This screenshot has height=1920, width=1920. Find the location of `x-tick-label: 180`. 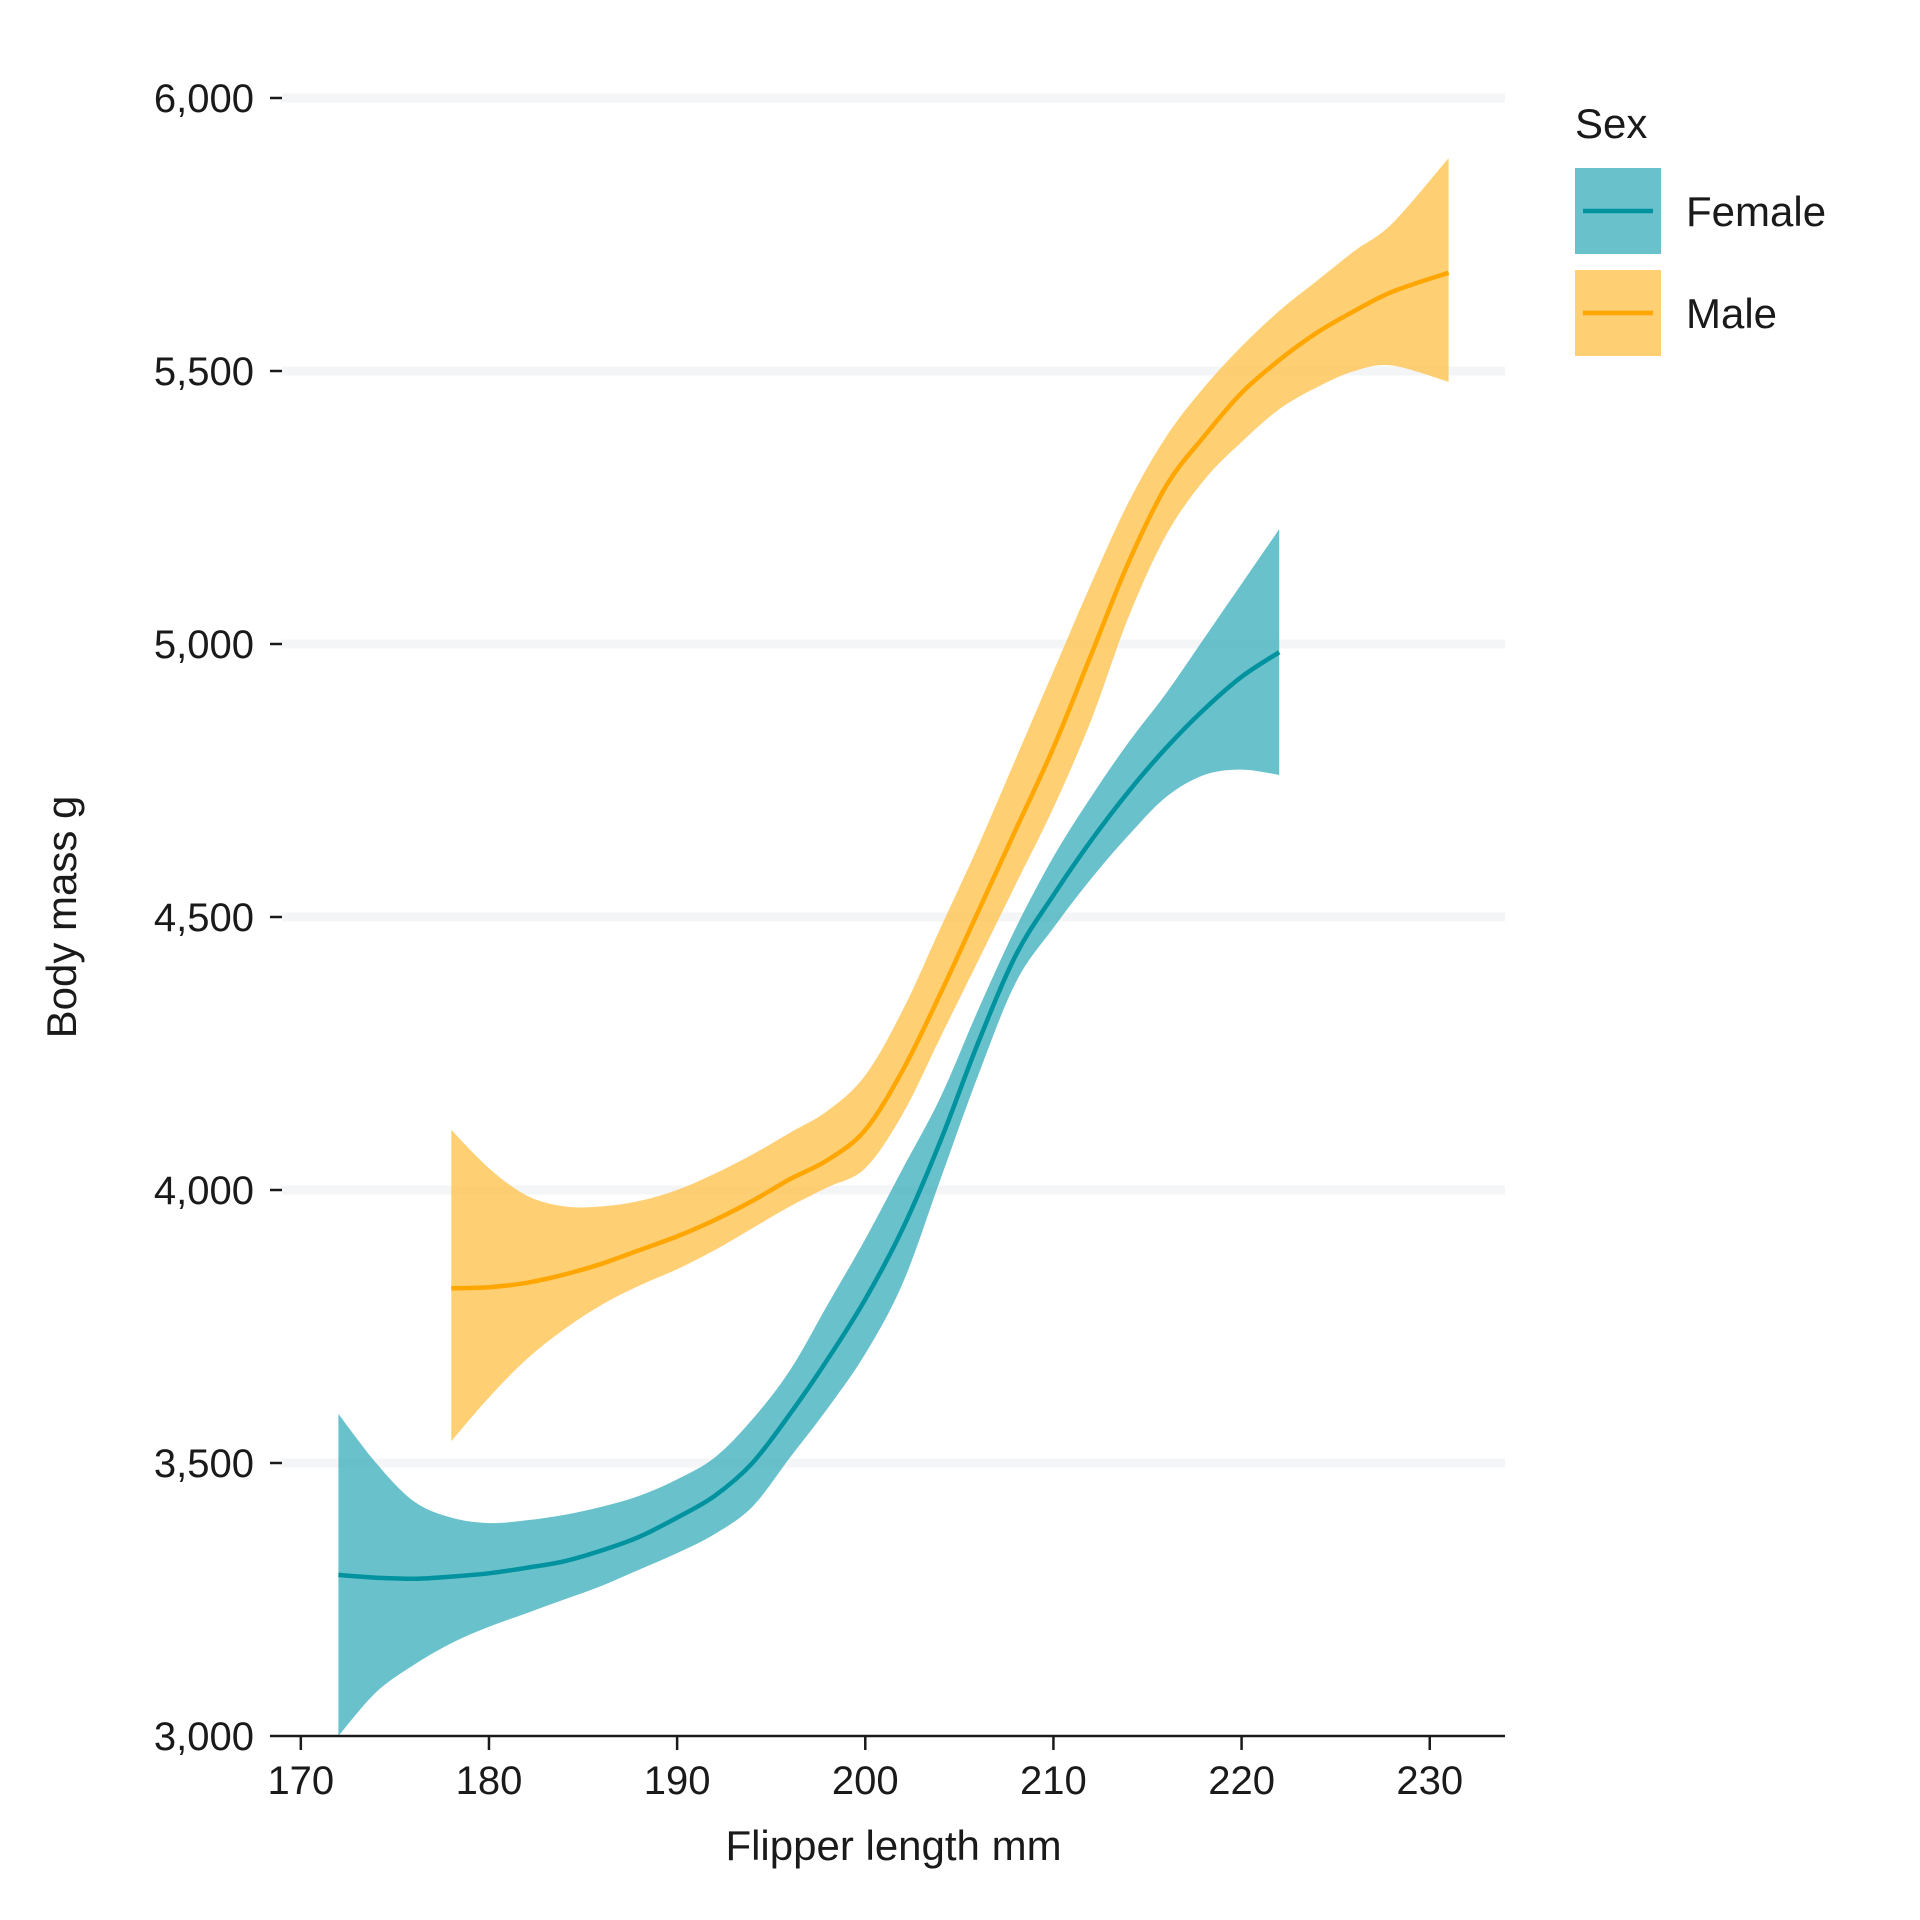

x-tick-label: 180 is located at coordinates (489, 1781).